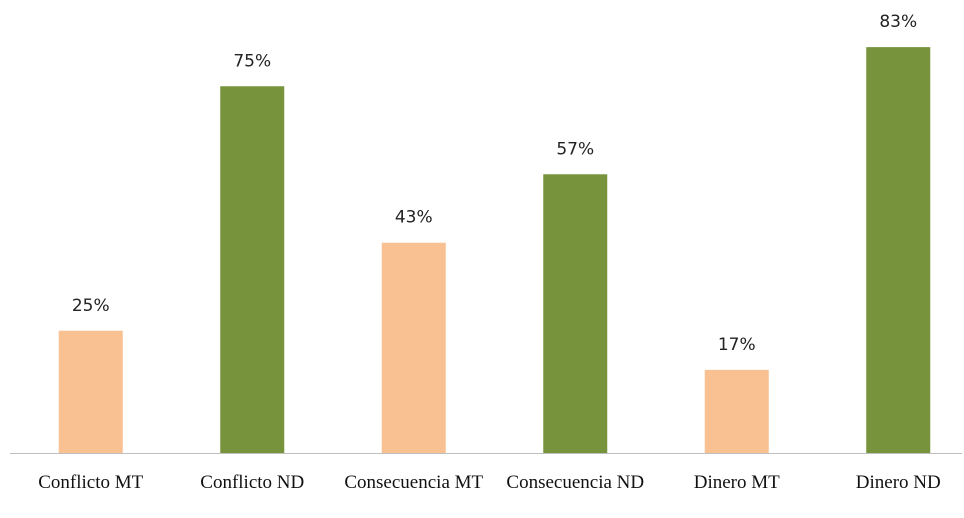  What do you see at coordinates (898, 22) in the screenshot?
I see `data-label: 83%` at bounding box center [898, 22].